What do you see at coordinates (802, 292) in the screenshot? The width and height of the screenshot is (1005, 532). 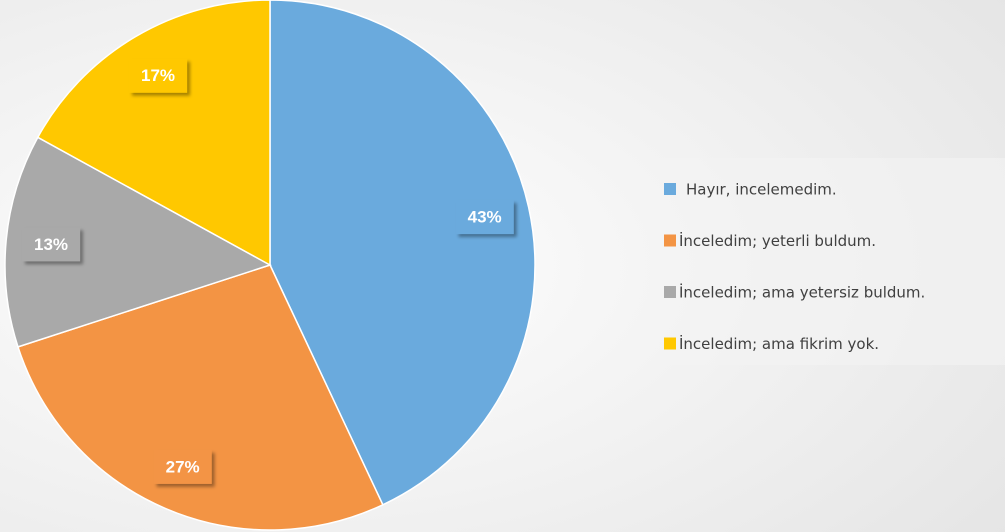 I see `legend-label: İnceledim; ama yetersiz buldum.` at bounding box center [802, 292].